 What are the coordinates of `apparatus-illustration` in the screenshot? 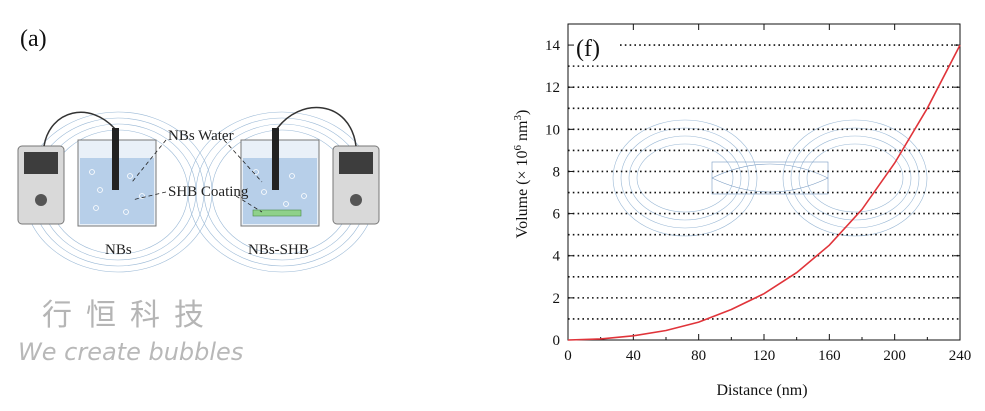 It's located at (198, 189).